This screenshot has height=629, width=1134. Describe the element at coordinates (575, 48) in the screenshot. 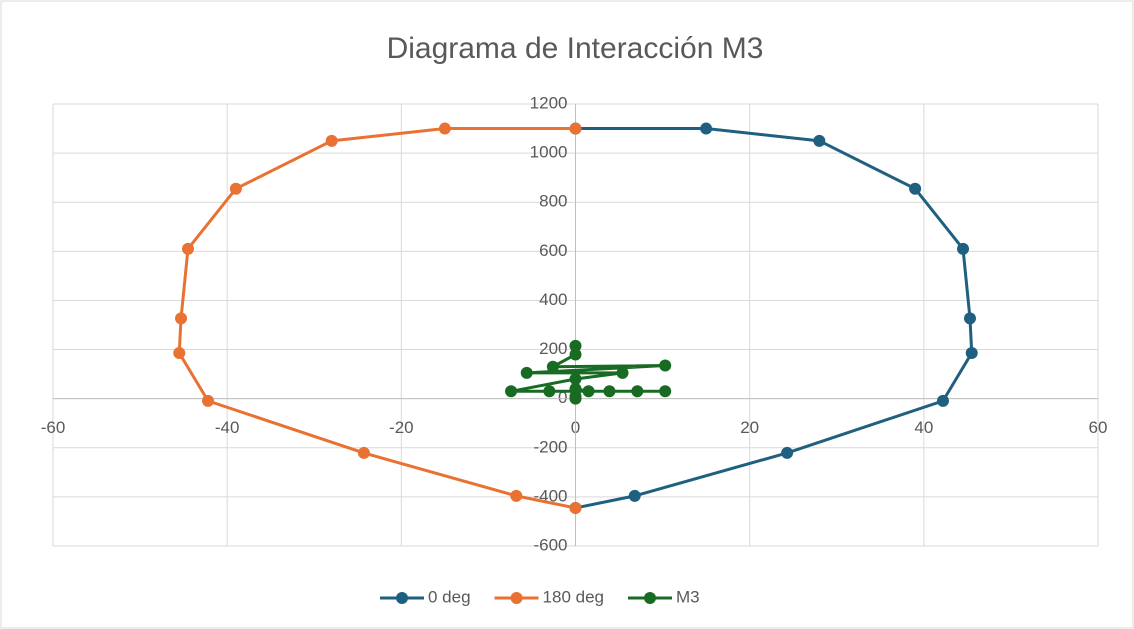

I see `chart-title: Diagrama de Interacción M3` at that location.